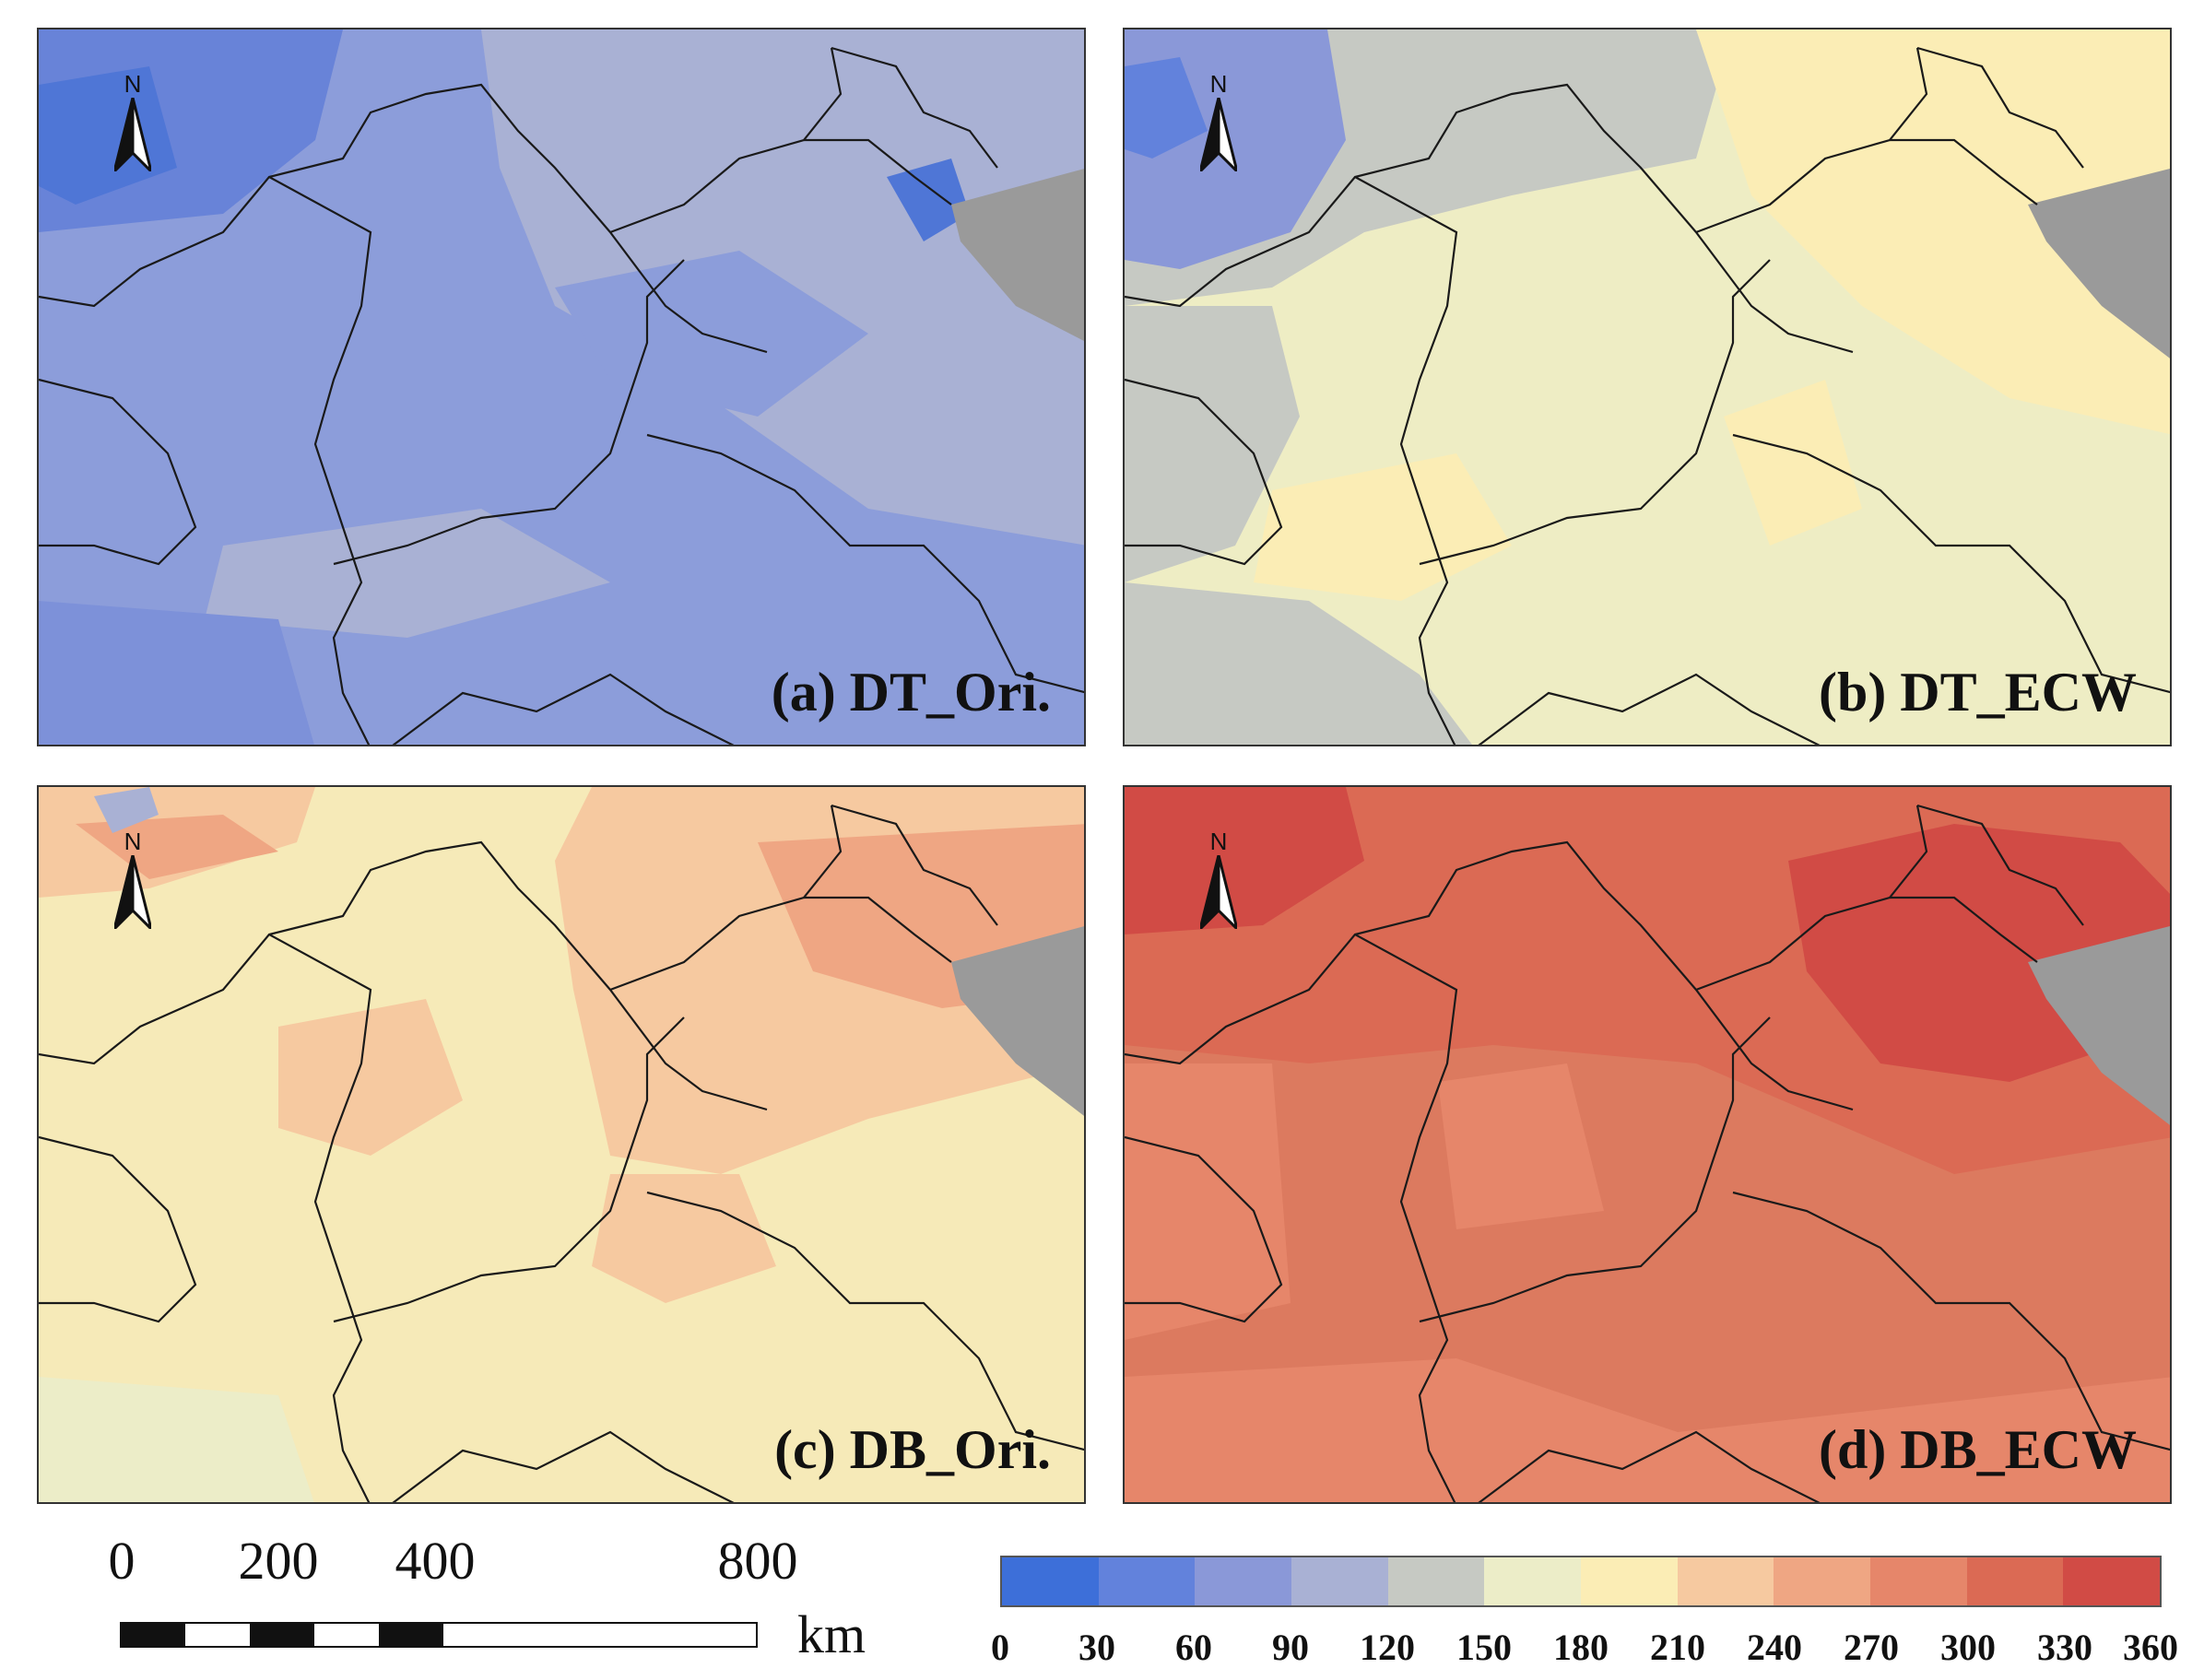 The image size is (2204, 1680). I want to click on scale-unit: km, so click(831, 1634).